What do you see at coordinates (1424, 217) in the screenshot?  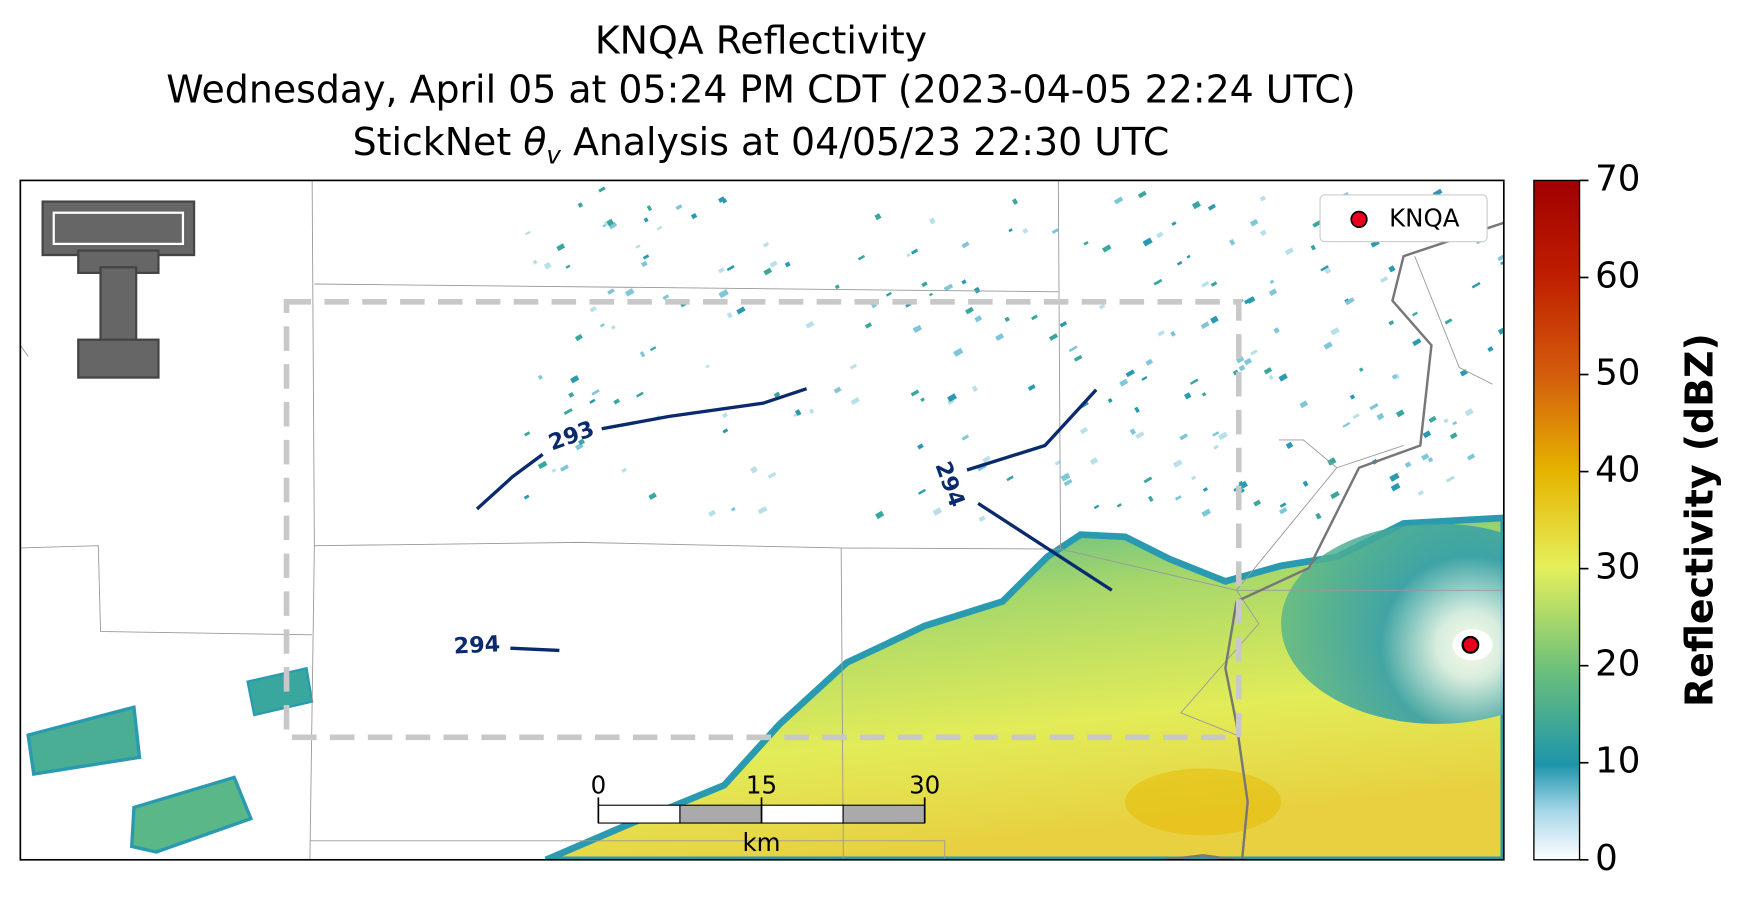 I see `legend-label: KNQA` at bounding box center [1424, 217].